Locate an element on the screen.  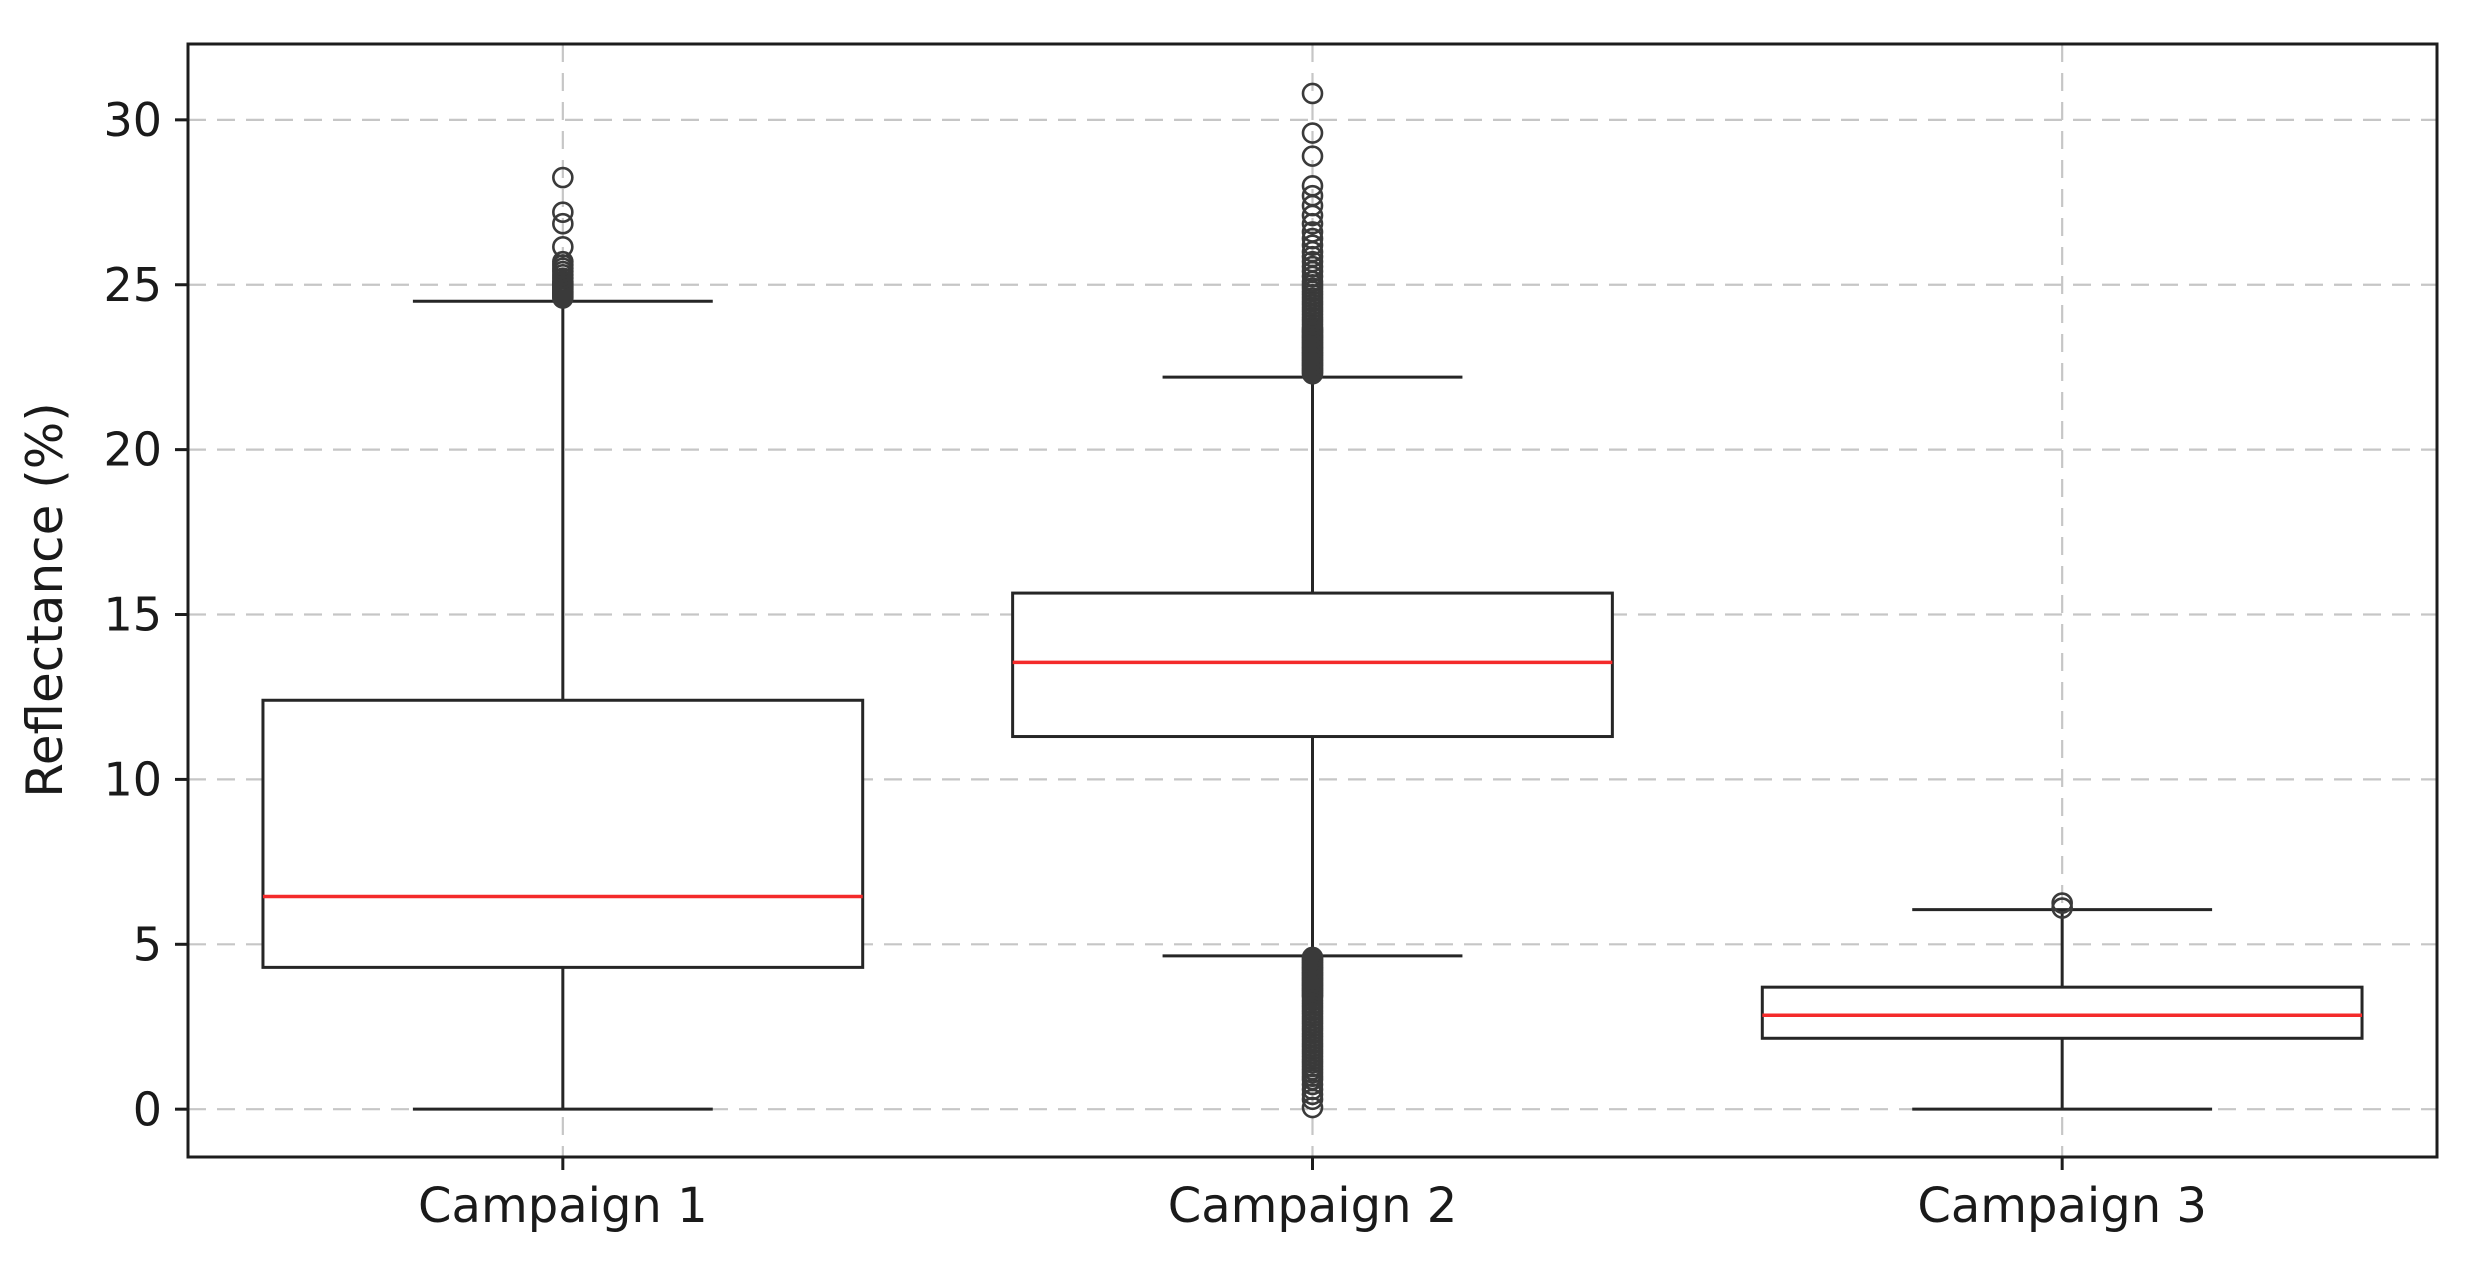
x-tick-label-campaign-3: Campaign 3 is located at coordinates (2062, 1206).